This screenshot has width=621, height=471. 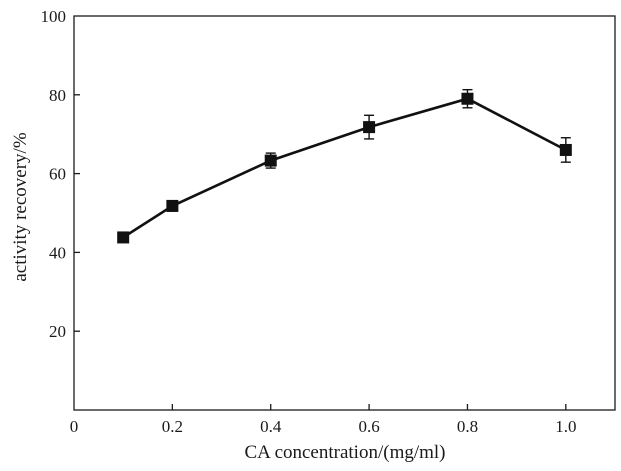 I want to click on x-axis-title: CA concentration/(mg/ml), so click(x=344, y=452).